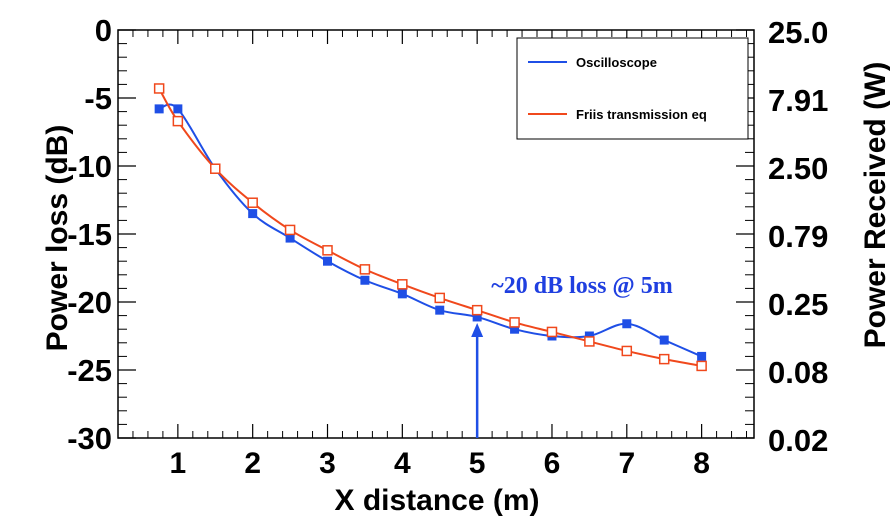 This screenshot has width=890, height=531. Describe the element at coordinates (798, 236) in the screenshot. I see `y2-tick-label: 0.79` at that location.